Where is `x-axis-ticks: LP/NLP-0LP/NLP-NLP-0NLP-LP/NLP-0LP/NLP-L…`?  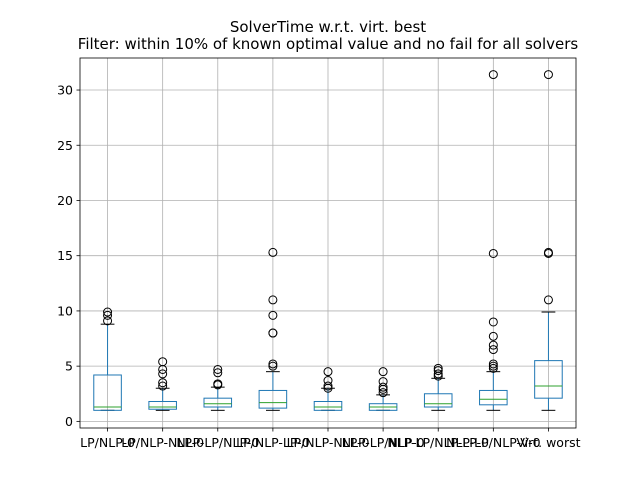 x-axis-ticks: LP/NLP-0LP/NLP-NLP-0NLP-LP/NLP-0LP/NLP-L… is located at coordinates (330, 439).